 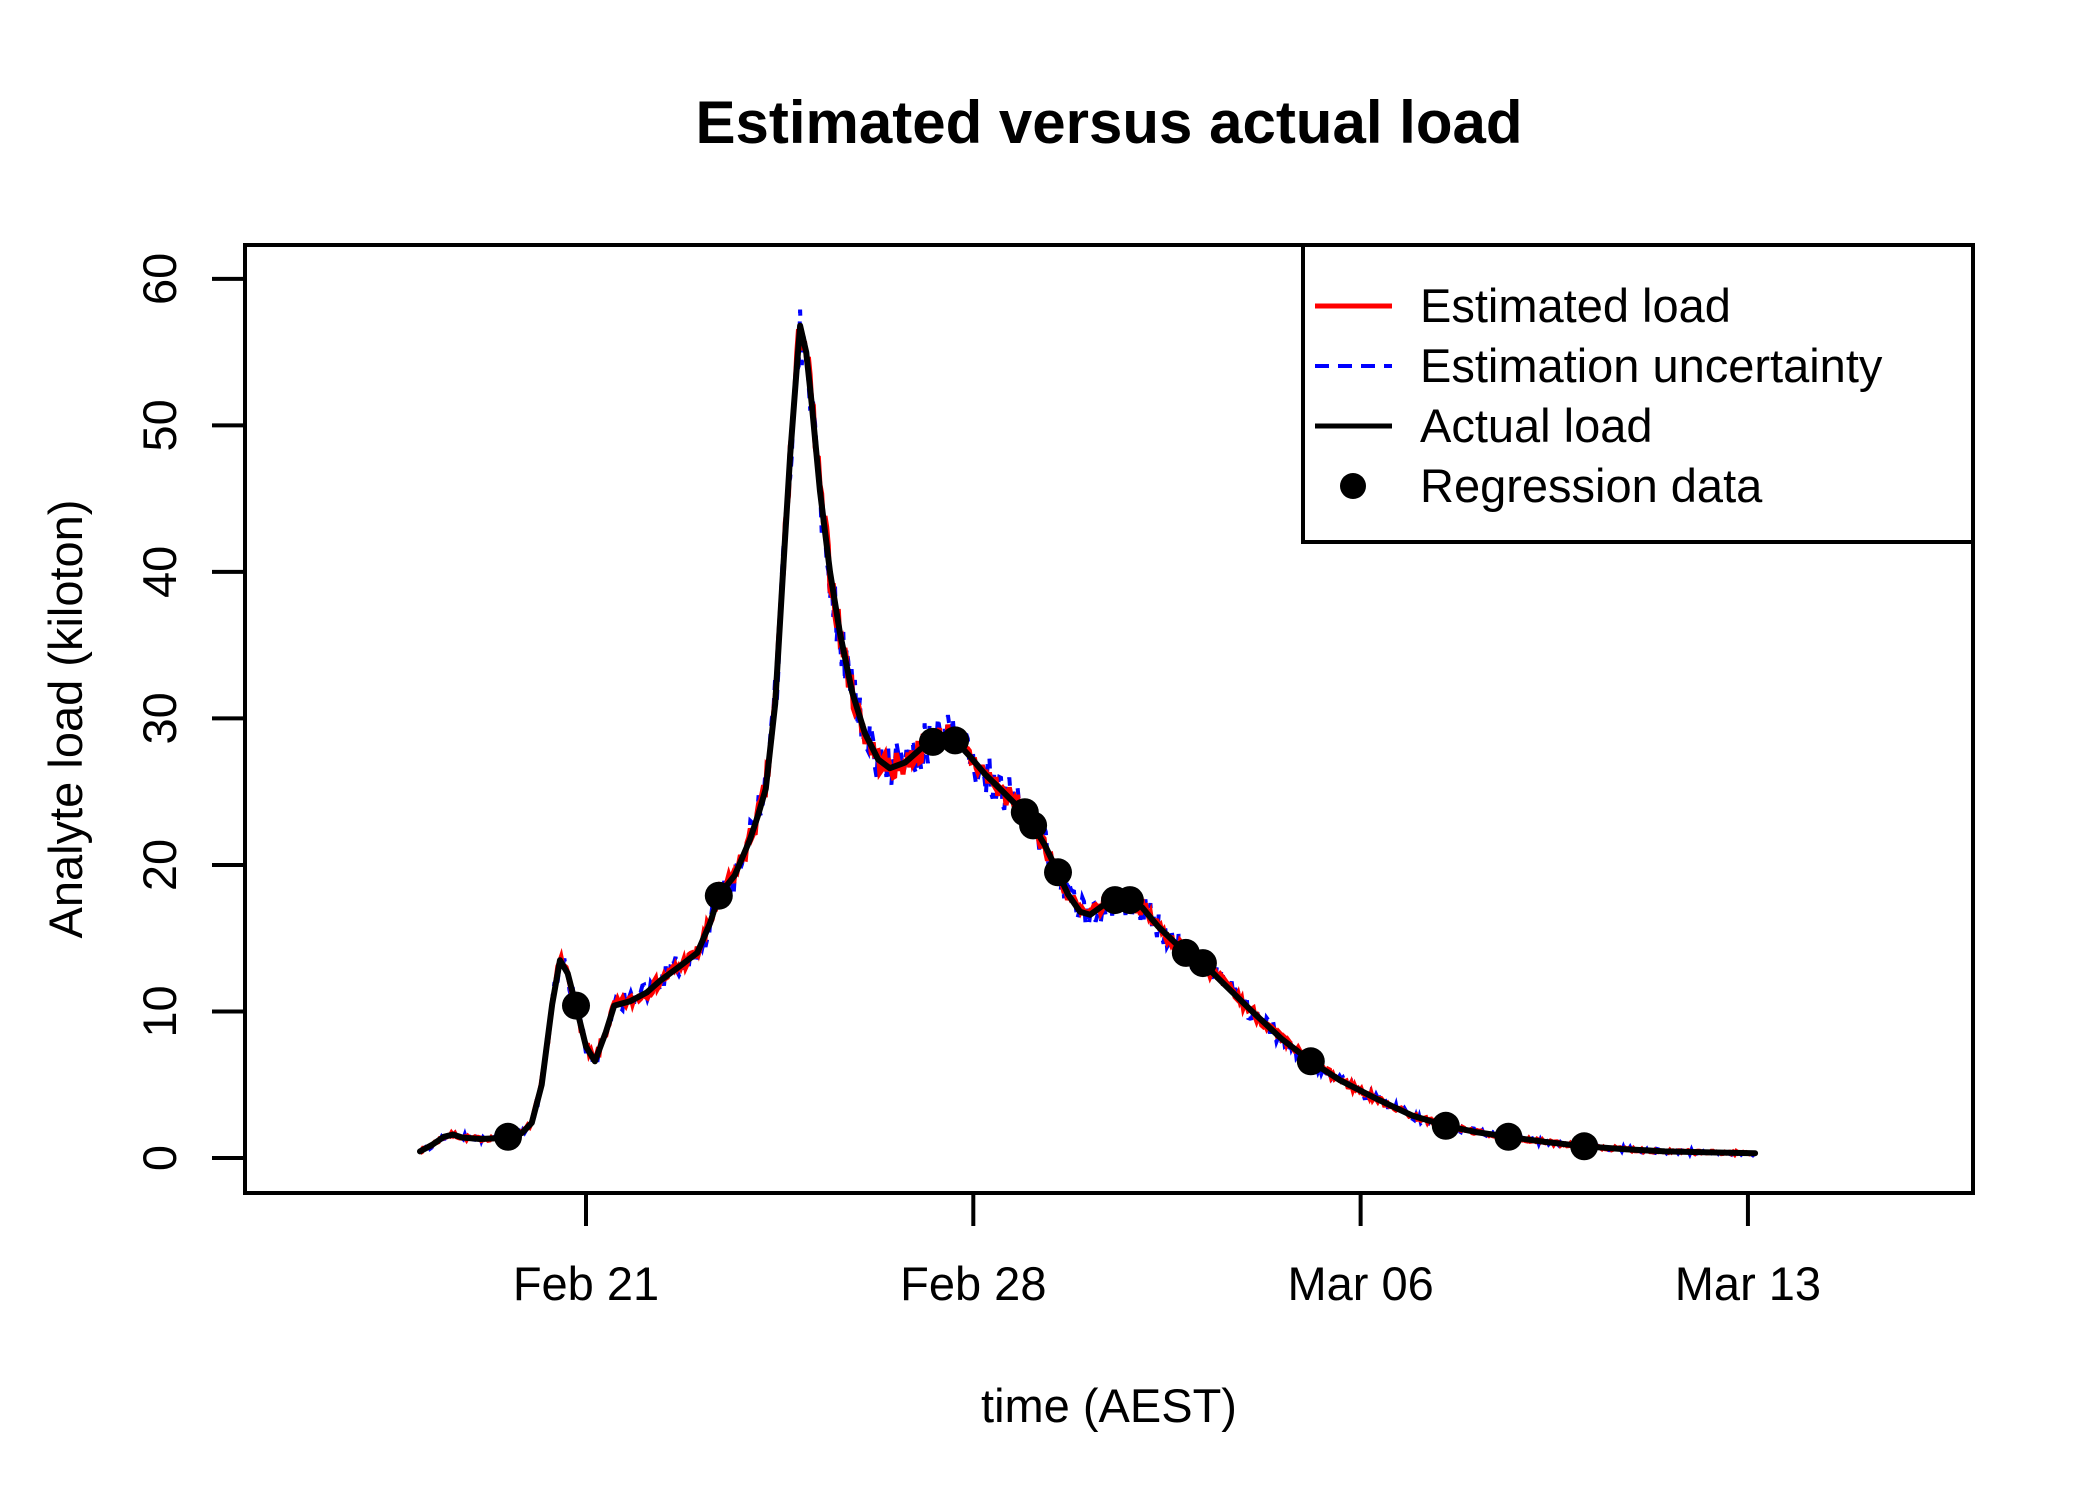 What do you see at coordinates (159, 1158) in the screenshot?
I see `y-tick-label: 0` at bounding box center [159, 1158].